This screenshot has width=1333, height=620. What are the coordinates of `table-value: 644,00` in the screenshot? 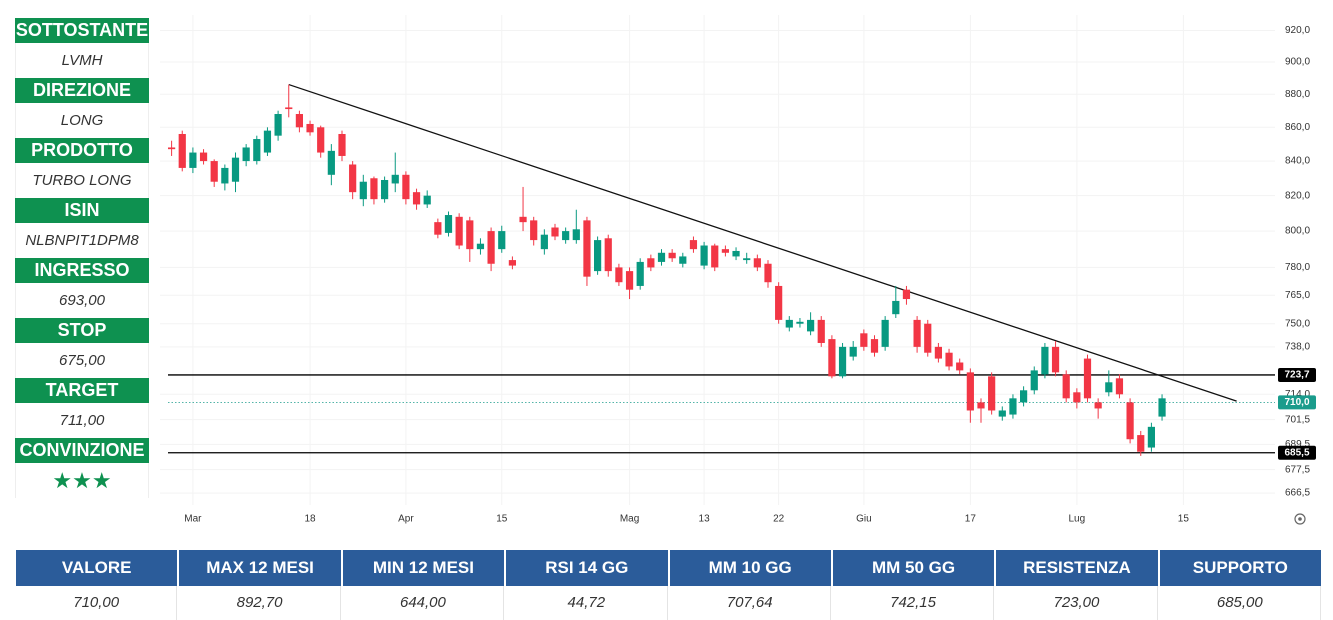 It's located at (424, 603).